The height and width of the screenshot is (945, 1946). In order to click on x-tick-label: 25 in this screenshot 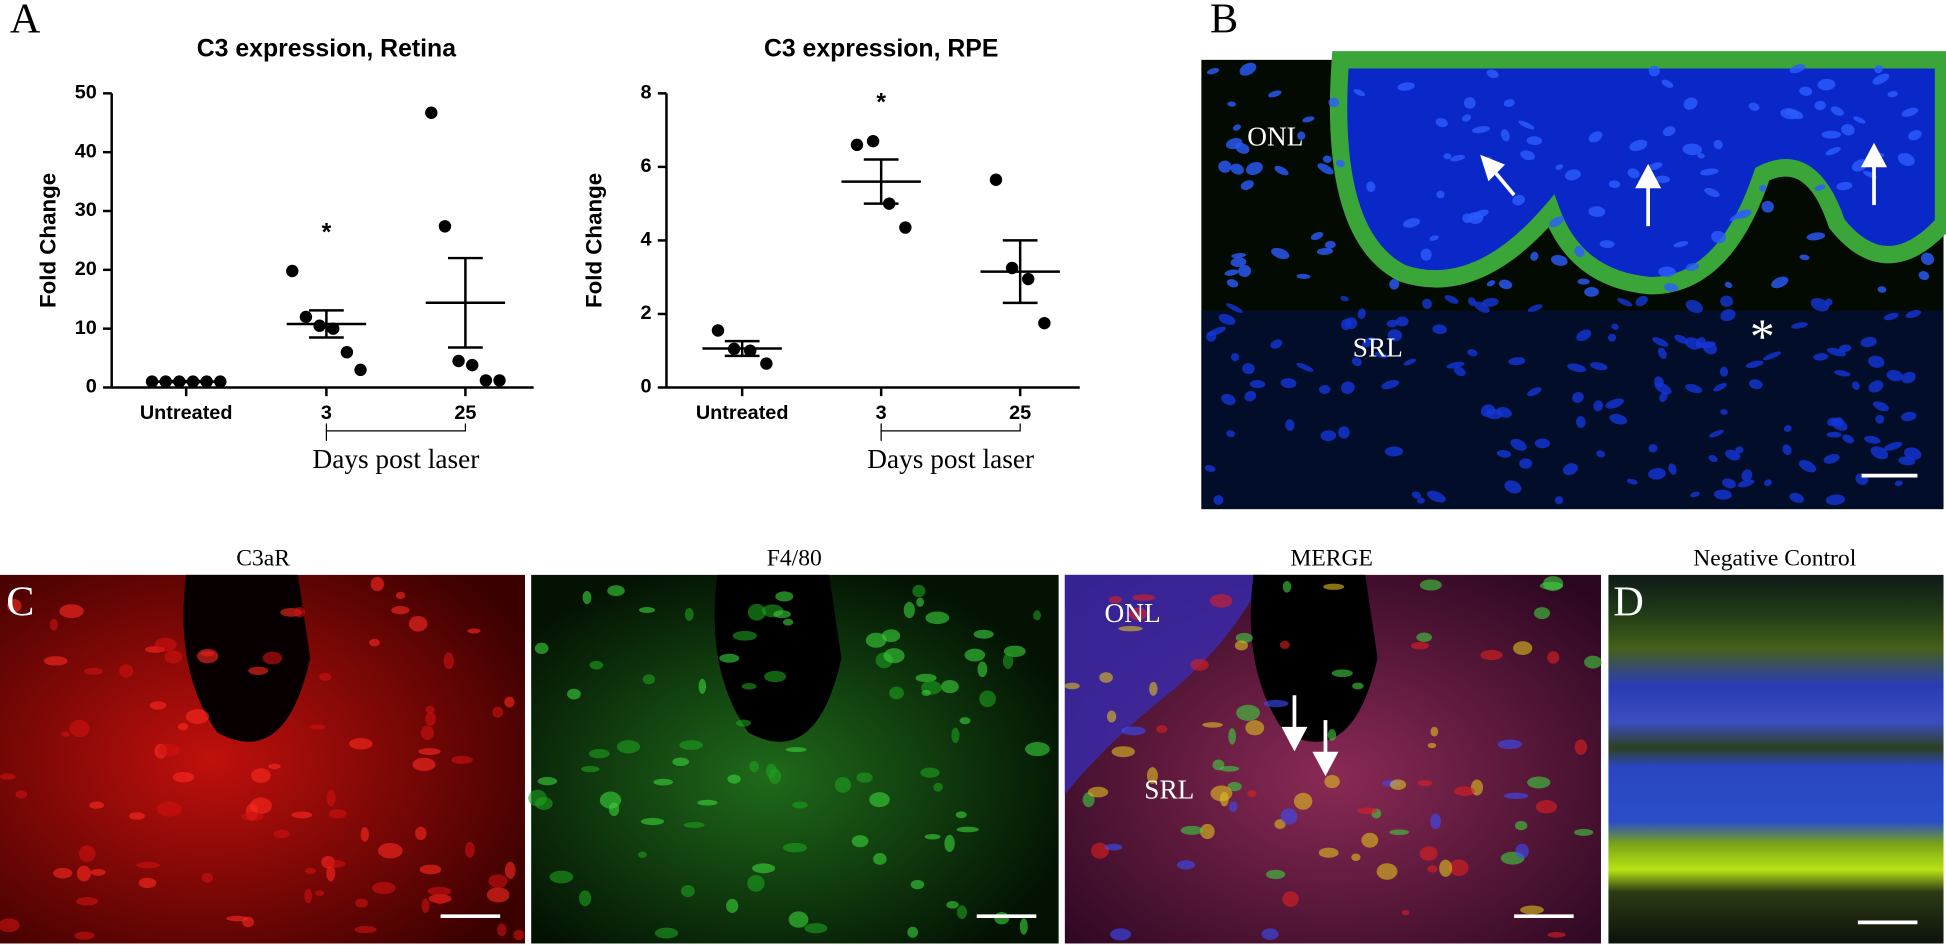, I will do `click(1020, 413)`.